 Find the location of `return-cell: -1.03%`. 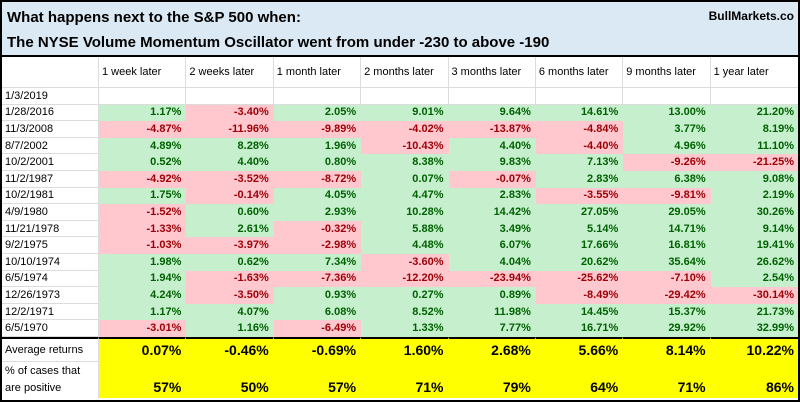

return-cell: -1.03% is located at coordinates (143, 245).